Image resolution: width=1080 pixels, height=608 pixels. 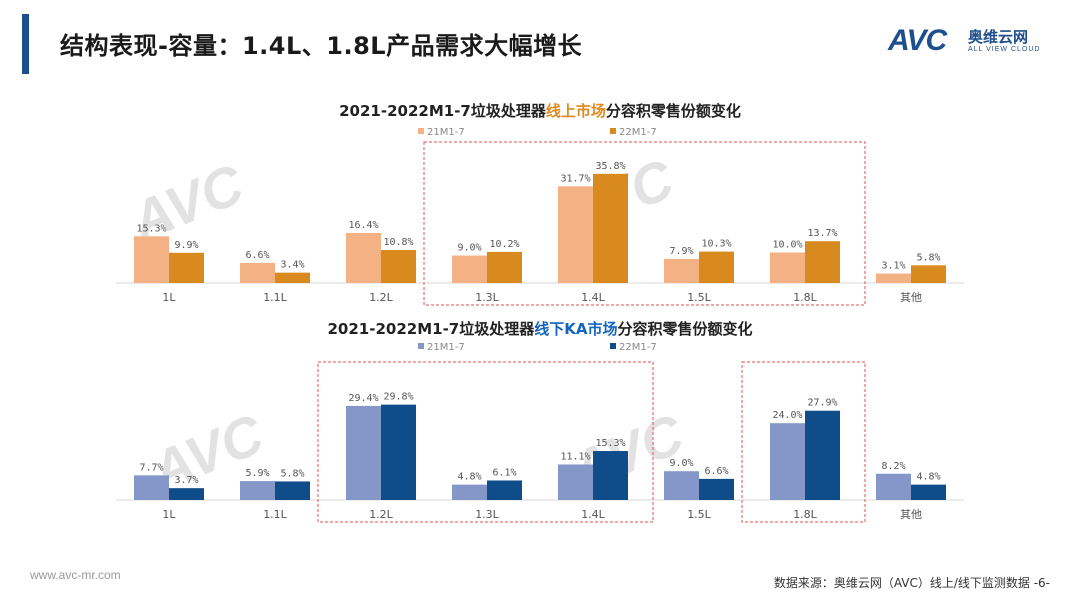 What do you see at coordinates (716, 244) in the screenshot?
I see `data-label: 10.3%` at bounding box center [716, 244].